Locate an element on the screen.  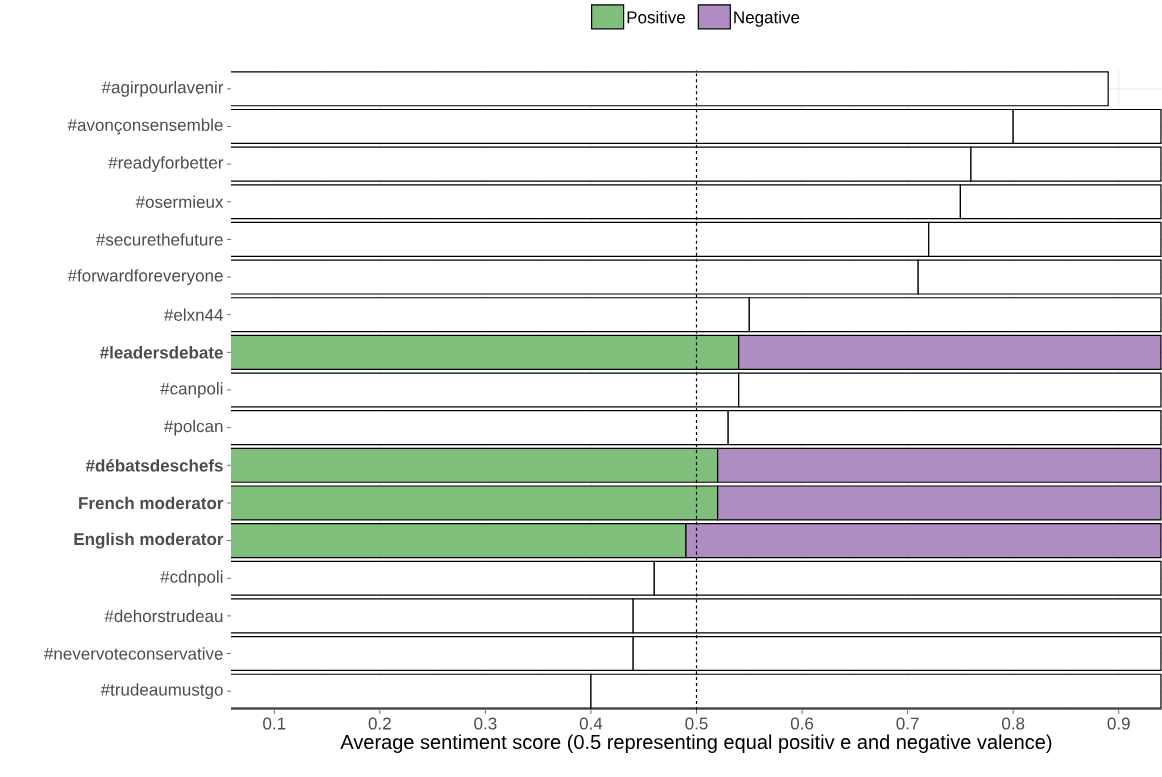
y-tick-label: #agirpourlavenir is located at coordinates (162, 88).